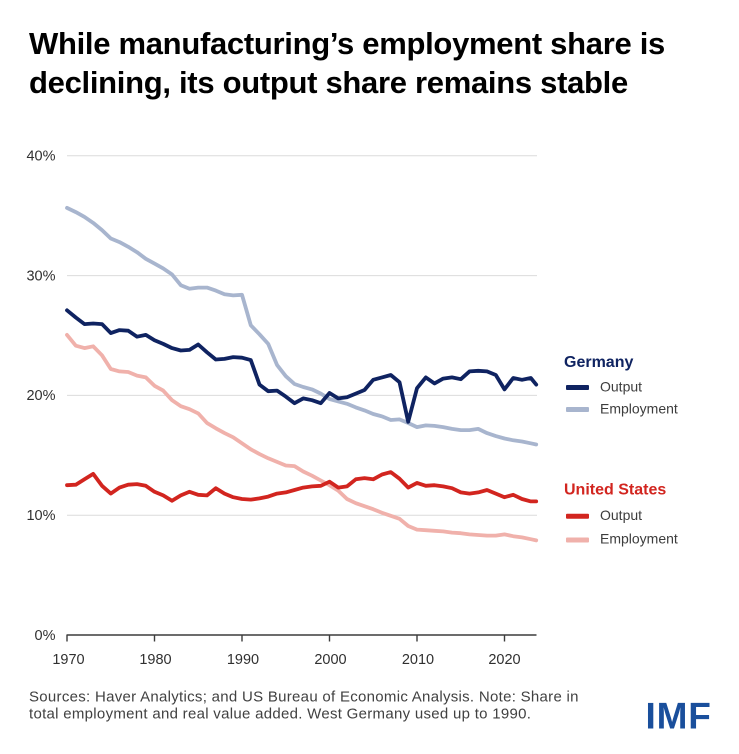  I want to click on svg-text: 40%, so click(40, 157).